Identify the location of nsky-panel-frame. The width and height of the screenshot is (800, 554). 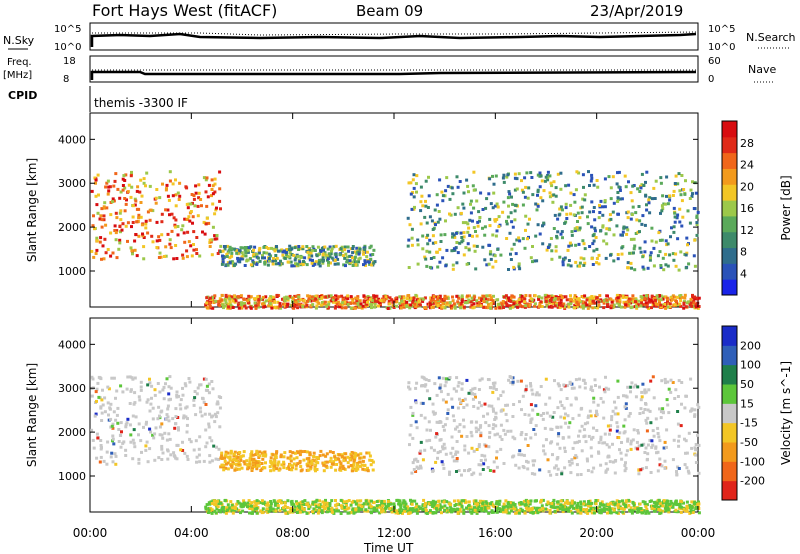
(394, 36).